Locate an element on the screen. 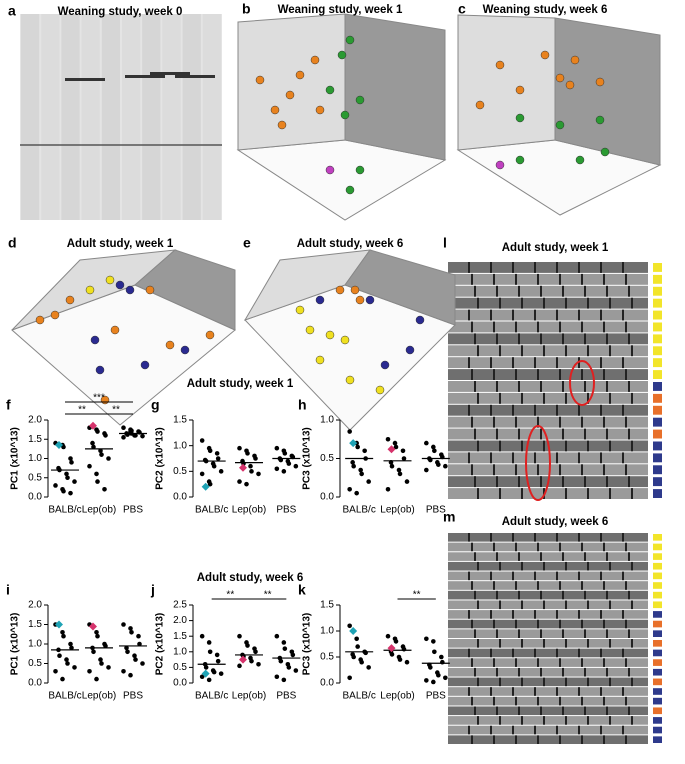  y-axis-label: PC1 (x10^13) is located at coordinates (15, 458).